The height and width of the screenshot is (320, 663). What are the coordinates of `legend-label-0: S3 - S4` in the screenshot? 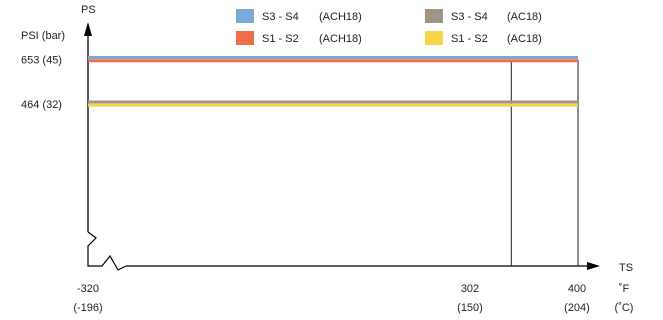 It's located at (280, 17).